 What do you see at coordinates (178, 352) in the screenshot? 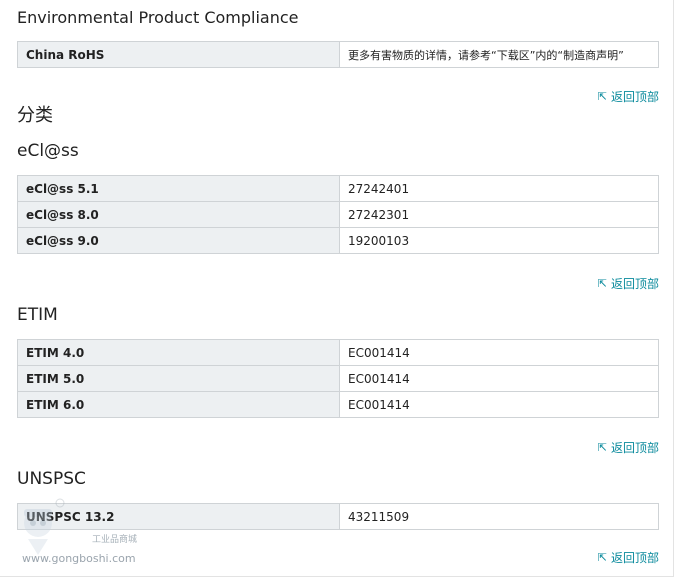
I see `etim-key: ETIM 4.0` at bounding box center [178, 352].